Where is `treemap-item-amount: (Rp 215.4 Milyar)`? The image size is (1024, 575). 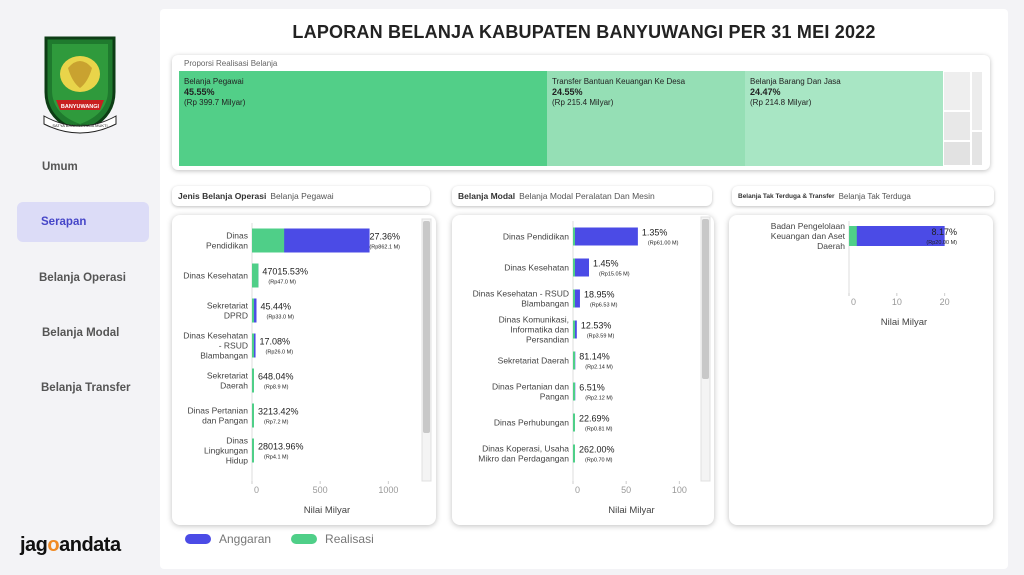 treemap-item-amount: (Rp 215.4 Milyar) is located at coordinates (583, 103).